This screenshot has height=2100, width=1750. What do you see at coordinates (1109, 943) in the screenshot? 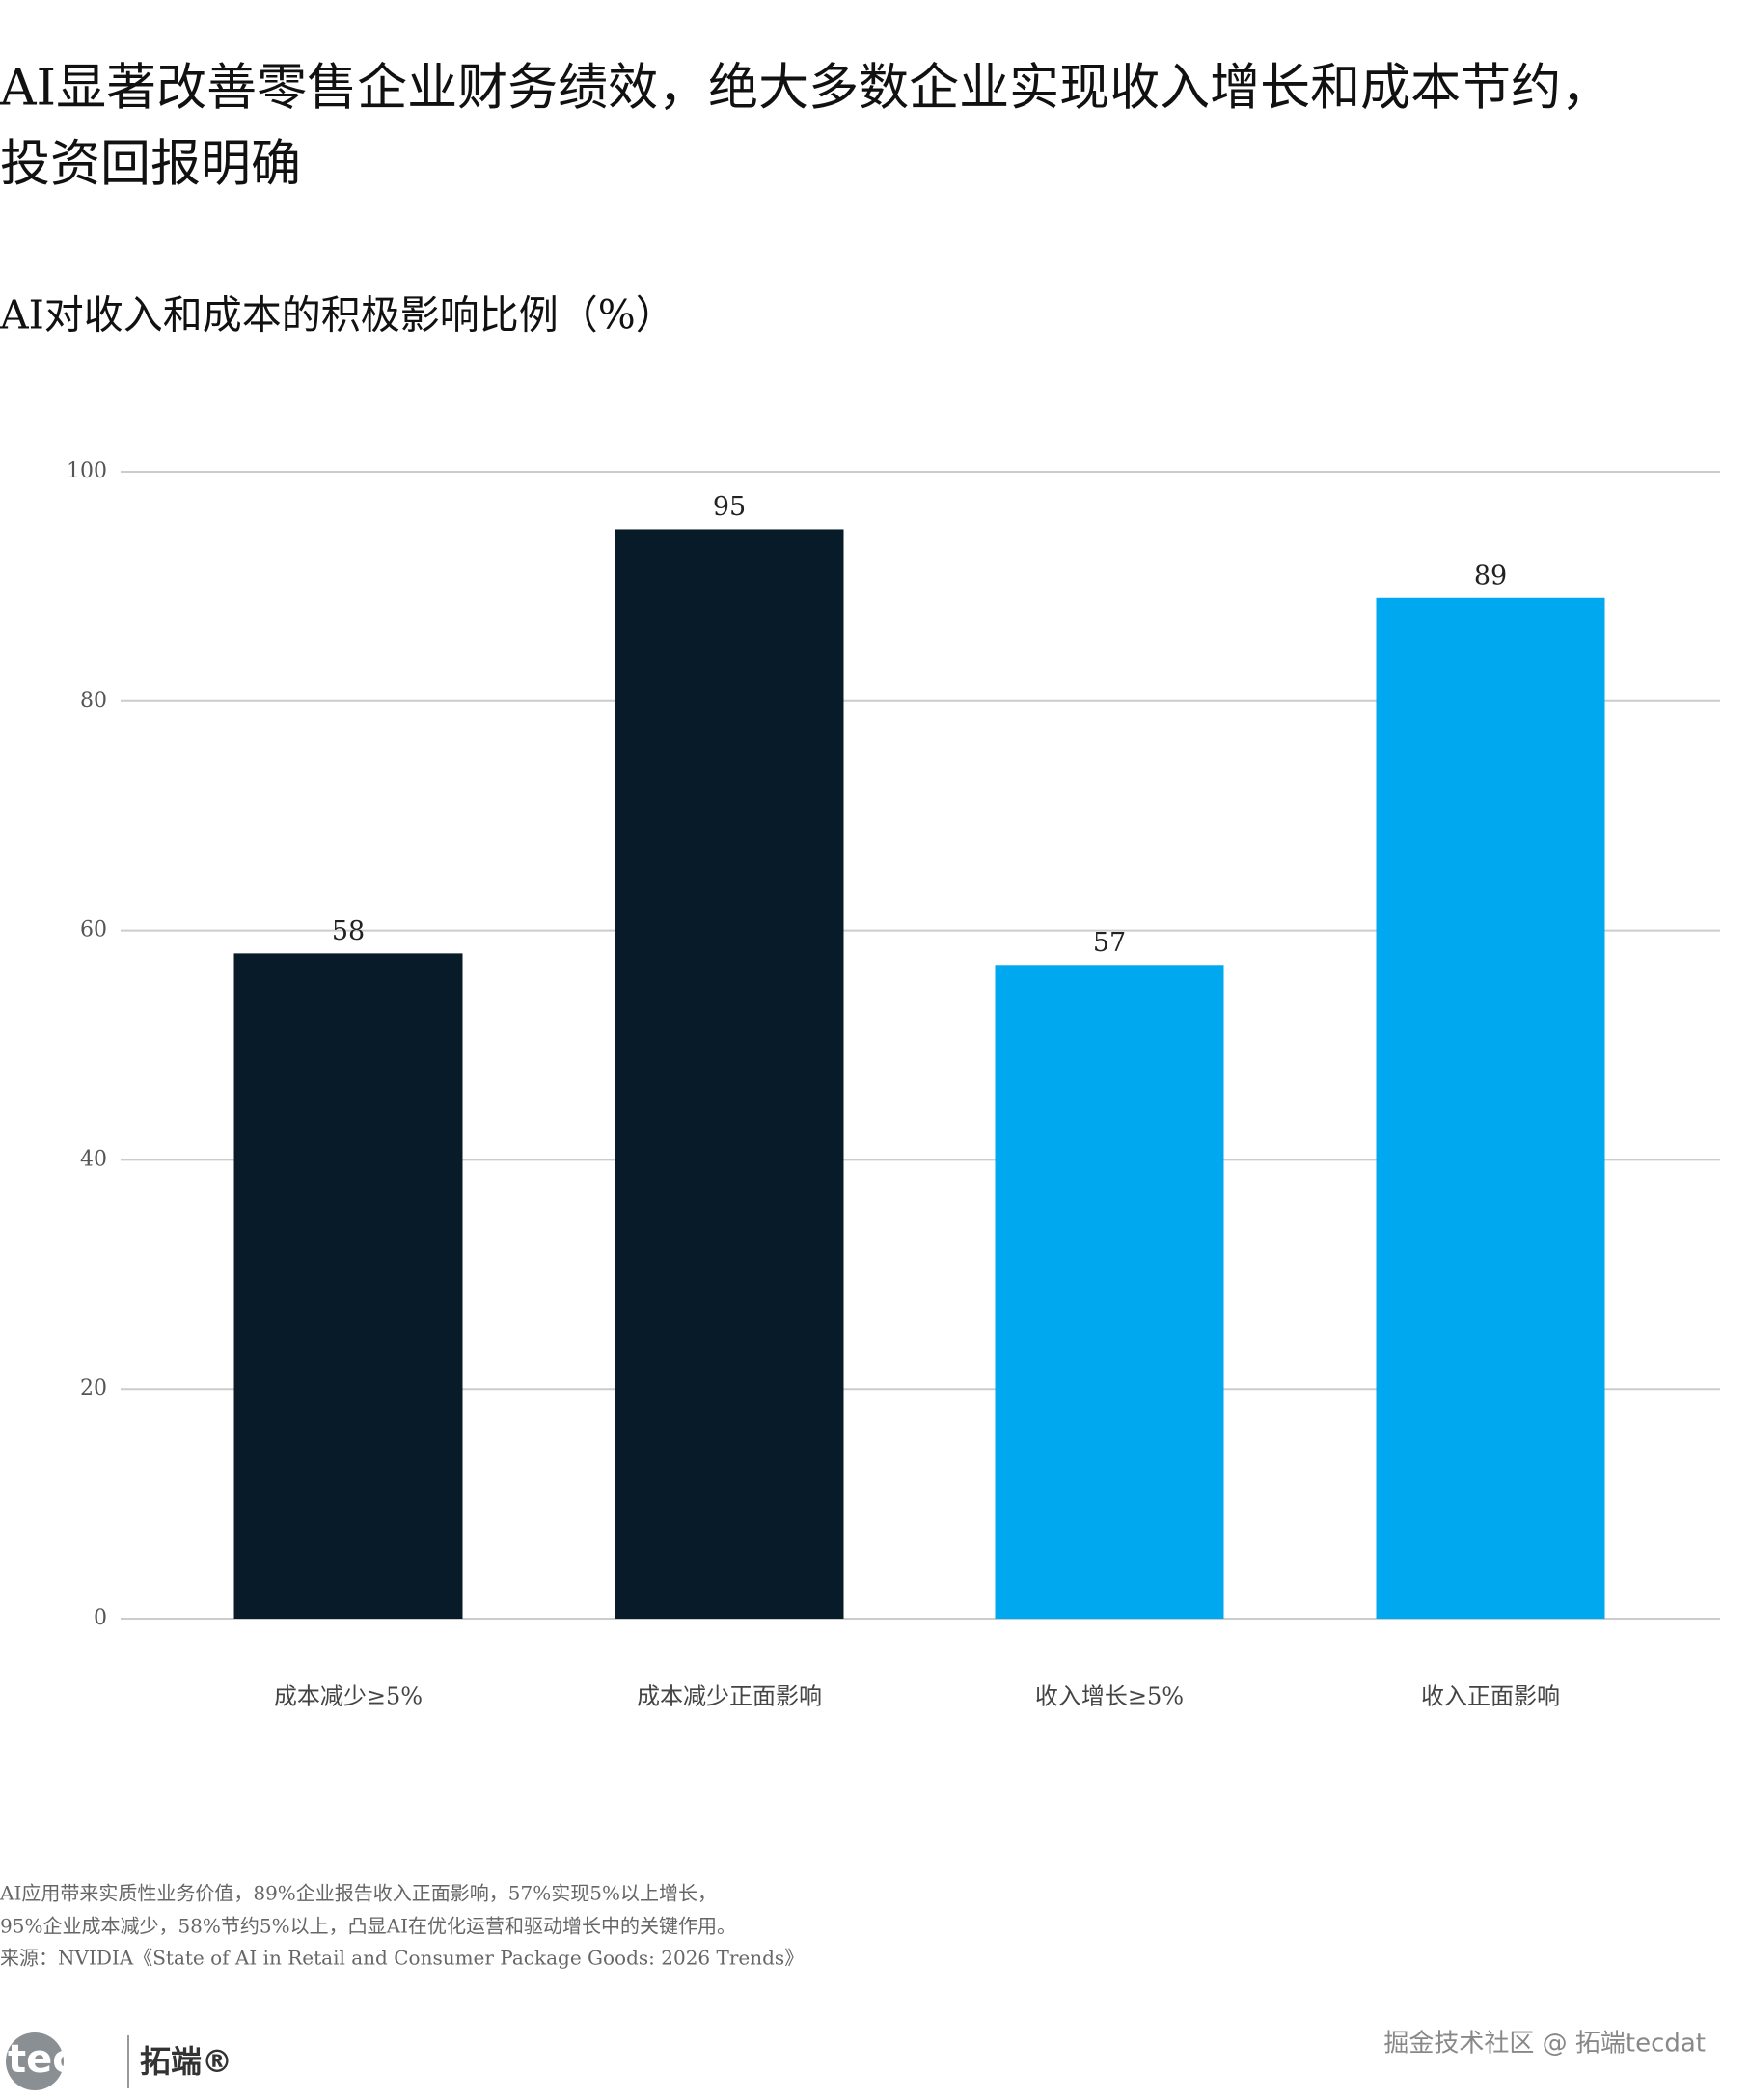
I see `value-label: 57` at bounding box center [1109, 943].